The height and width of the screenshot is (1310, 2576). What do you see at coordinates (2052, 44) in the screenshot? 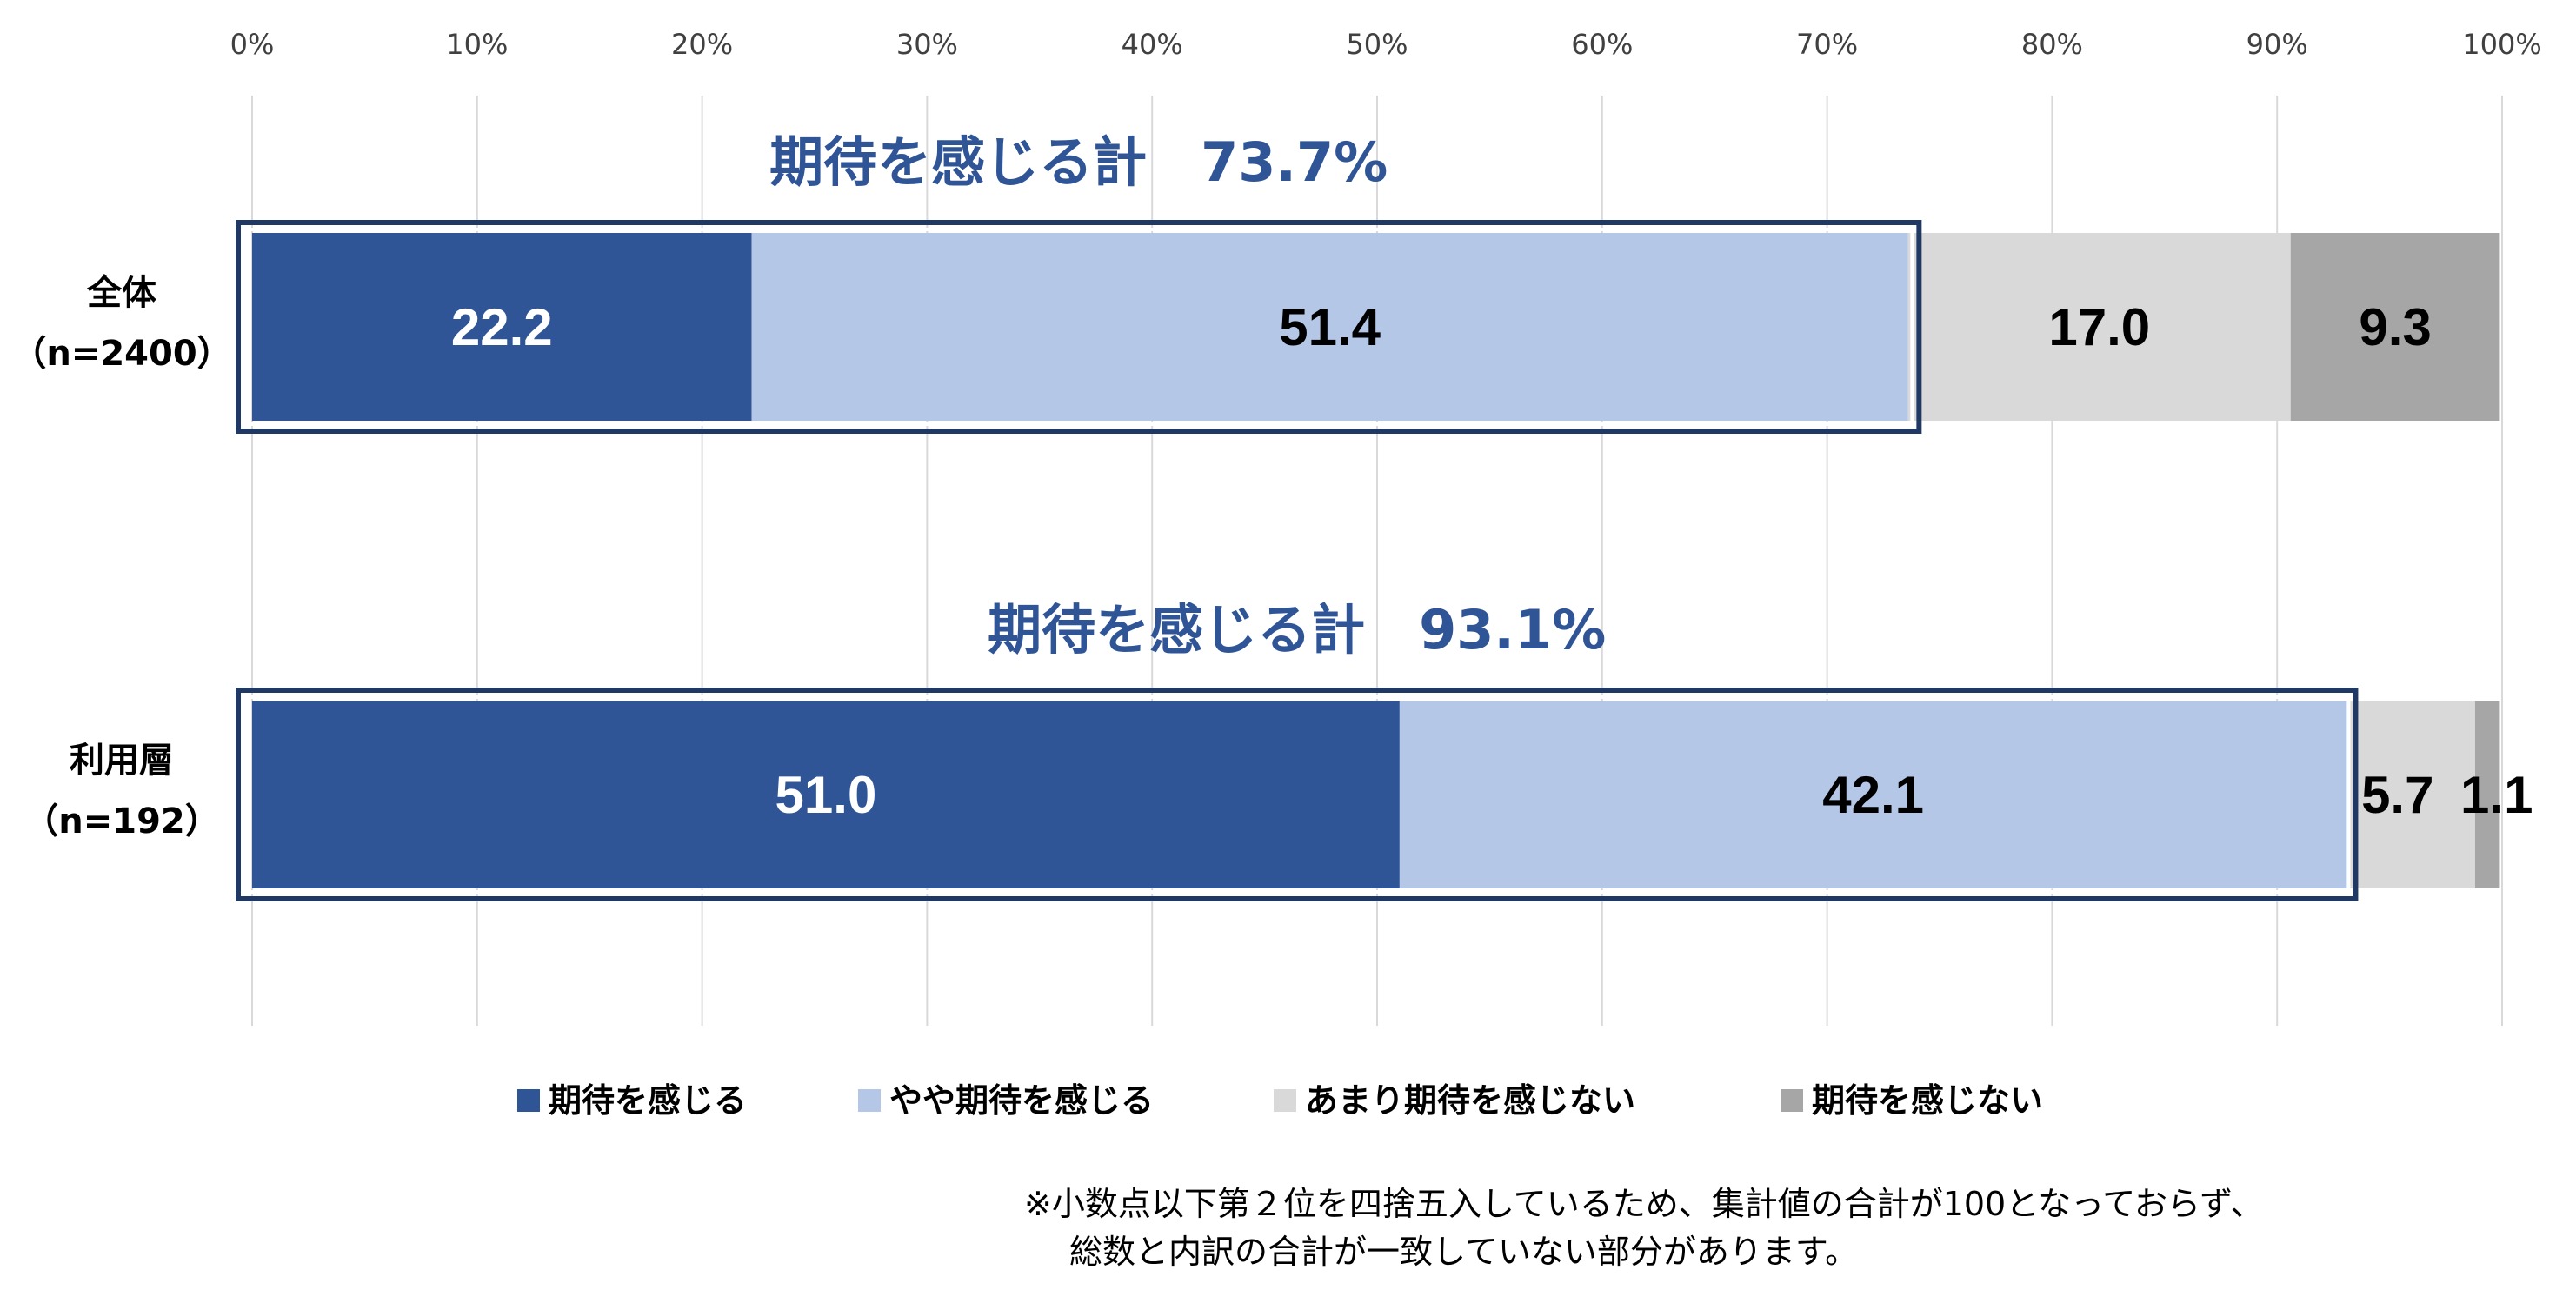
I see `x-tick-label: 80%` at bounding box center [2052, 44].